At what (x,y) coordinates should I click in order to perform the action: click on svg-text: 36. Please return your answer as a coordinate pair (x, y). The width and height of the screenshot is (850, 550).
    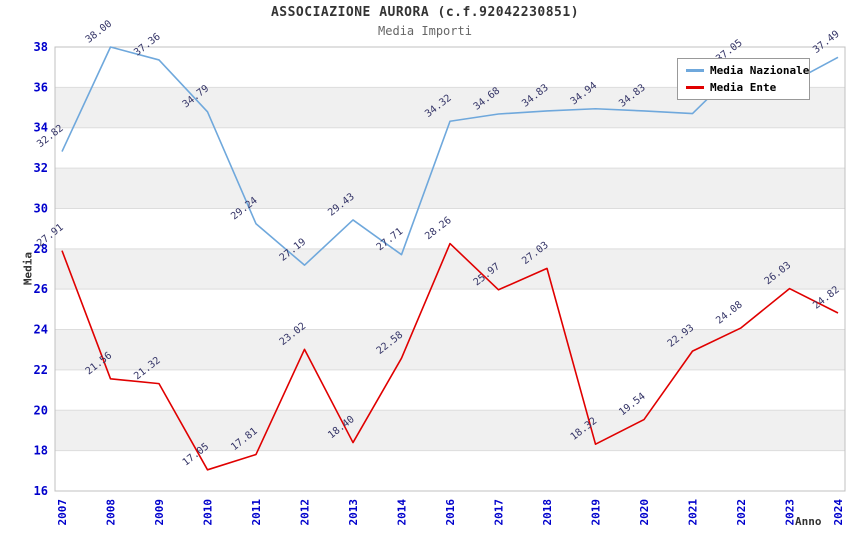
    Looking at the image, I should click on (41, 87).